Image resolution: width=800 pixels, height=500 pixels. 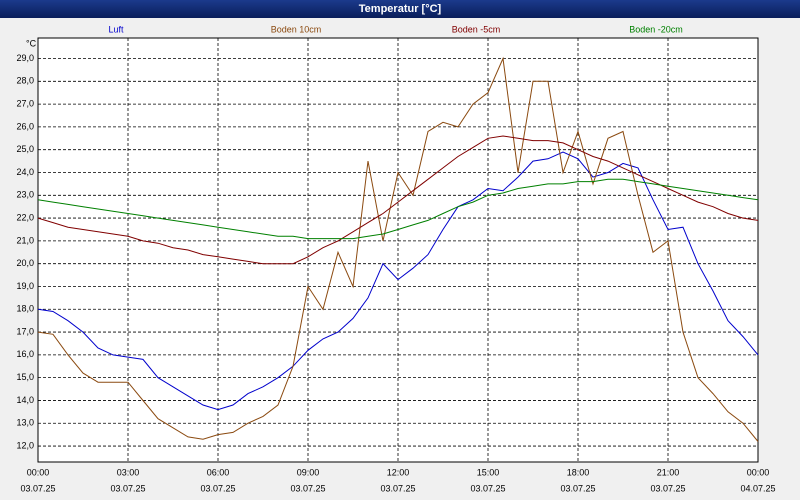 What do you see at coordinates (25, 103) in the screenshot?
I see `y-tick-label: 27,0` at bounding box center [25, 103].